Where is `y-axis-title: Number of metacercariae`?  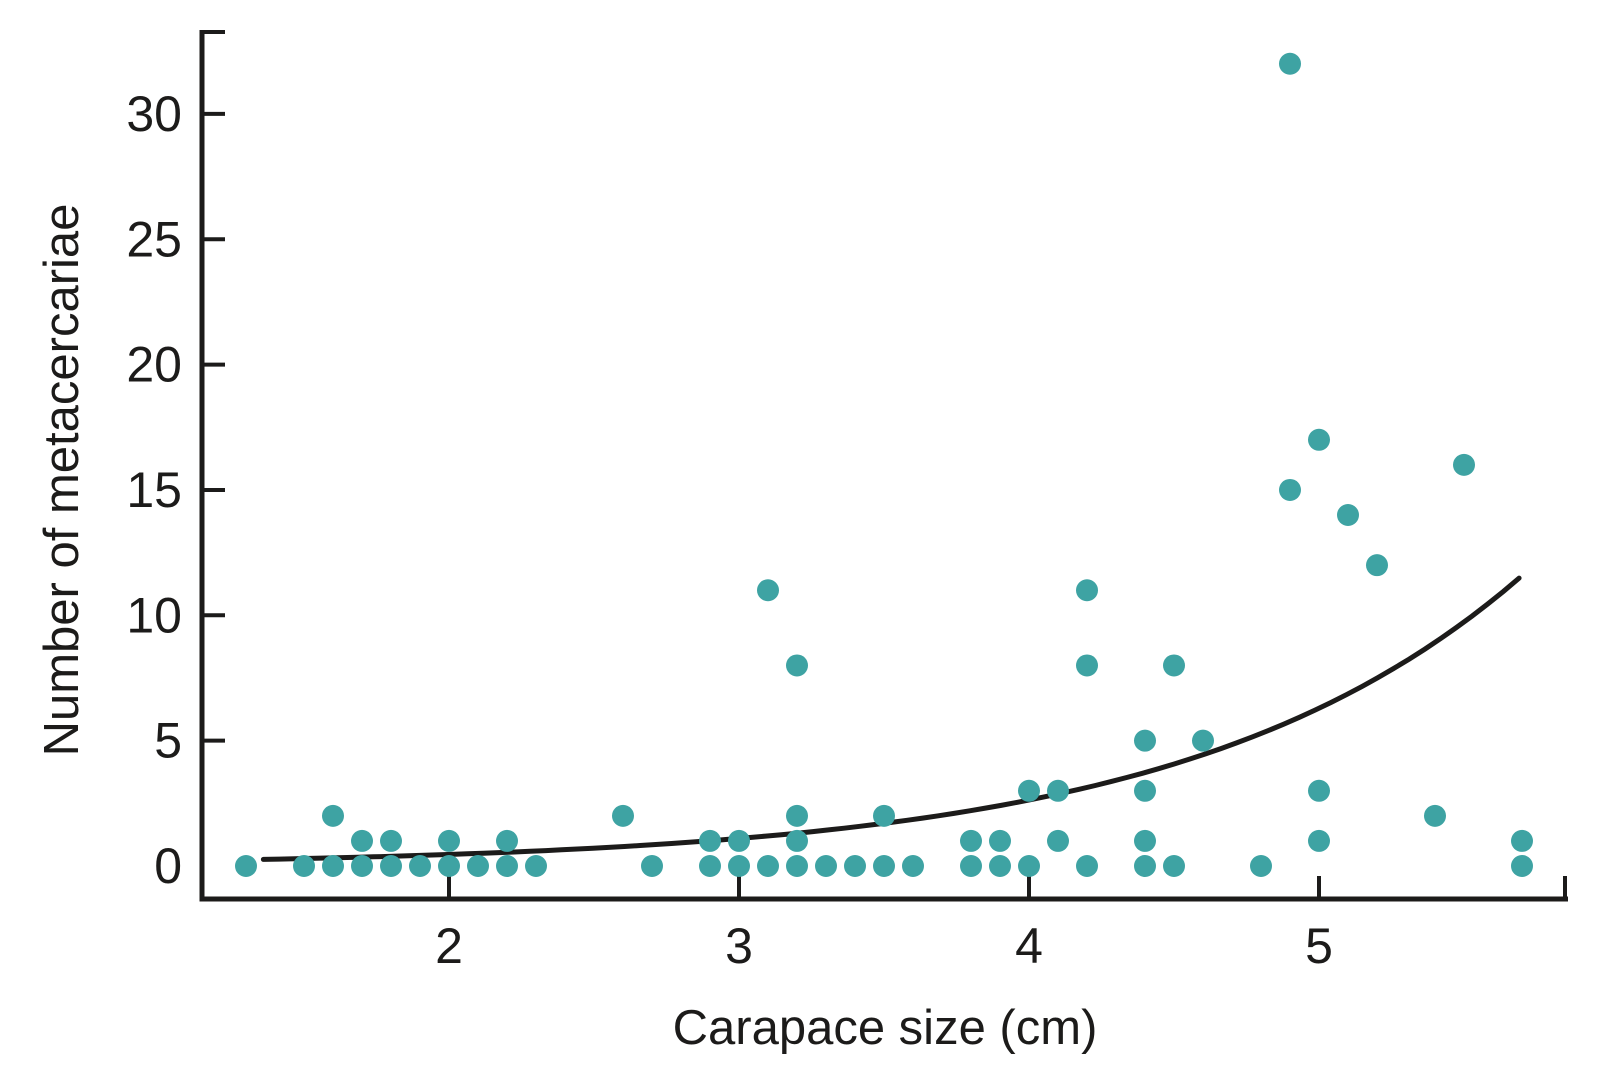 y-axis-title: Number of metacercariae is located at coordinates (62, 480).